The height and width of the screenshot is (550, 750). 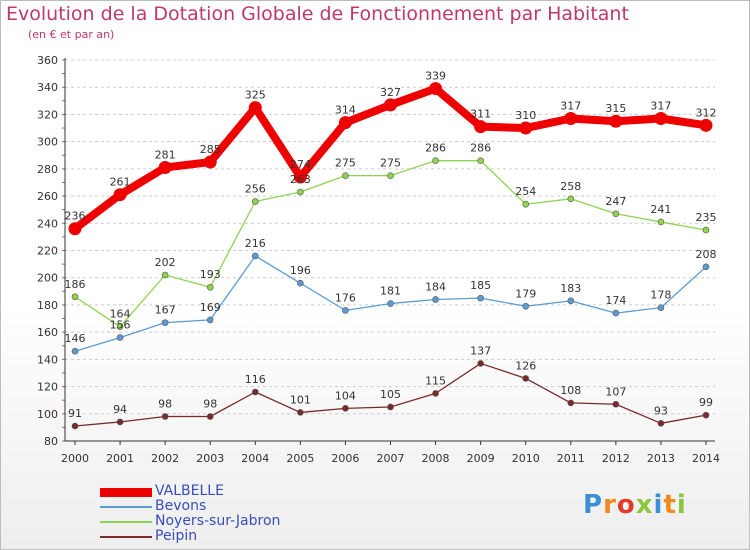 I want to click on data-label: 275, so click(x=345, y=163).